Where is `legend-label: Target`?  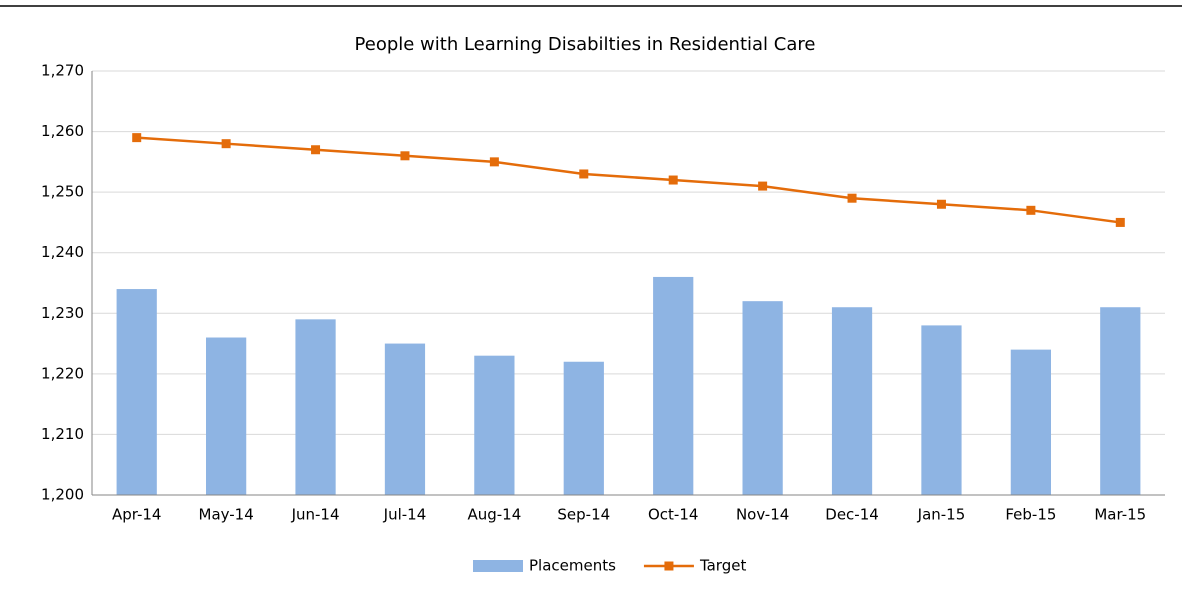
legend-label: Target is located at coordinates (723, 566).